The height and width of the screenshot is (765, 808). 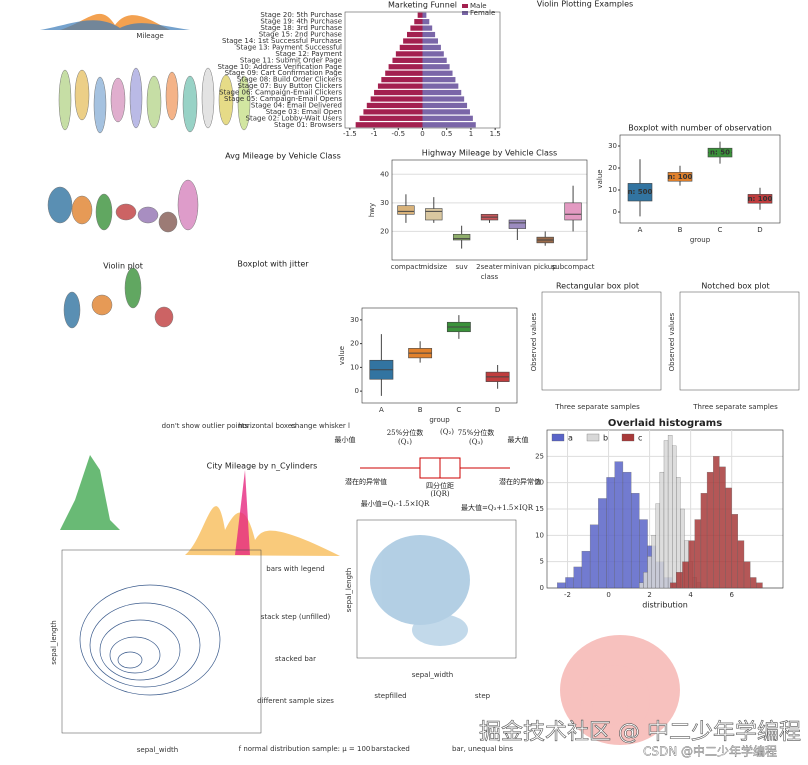 I want to click on x-tick-label: compact, so click(x=406, y=267).